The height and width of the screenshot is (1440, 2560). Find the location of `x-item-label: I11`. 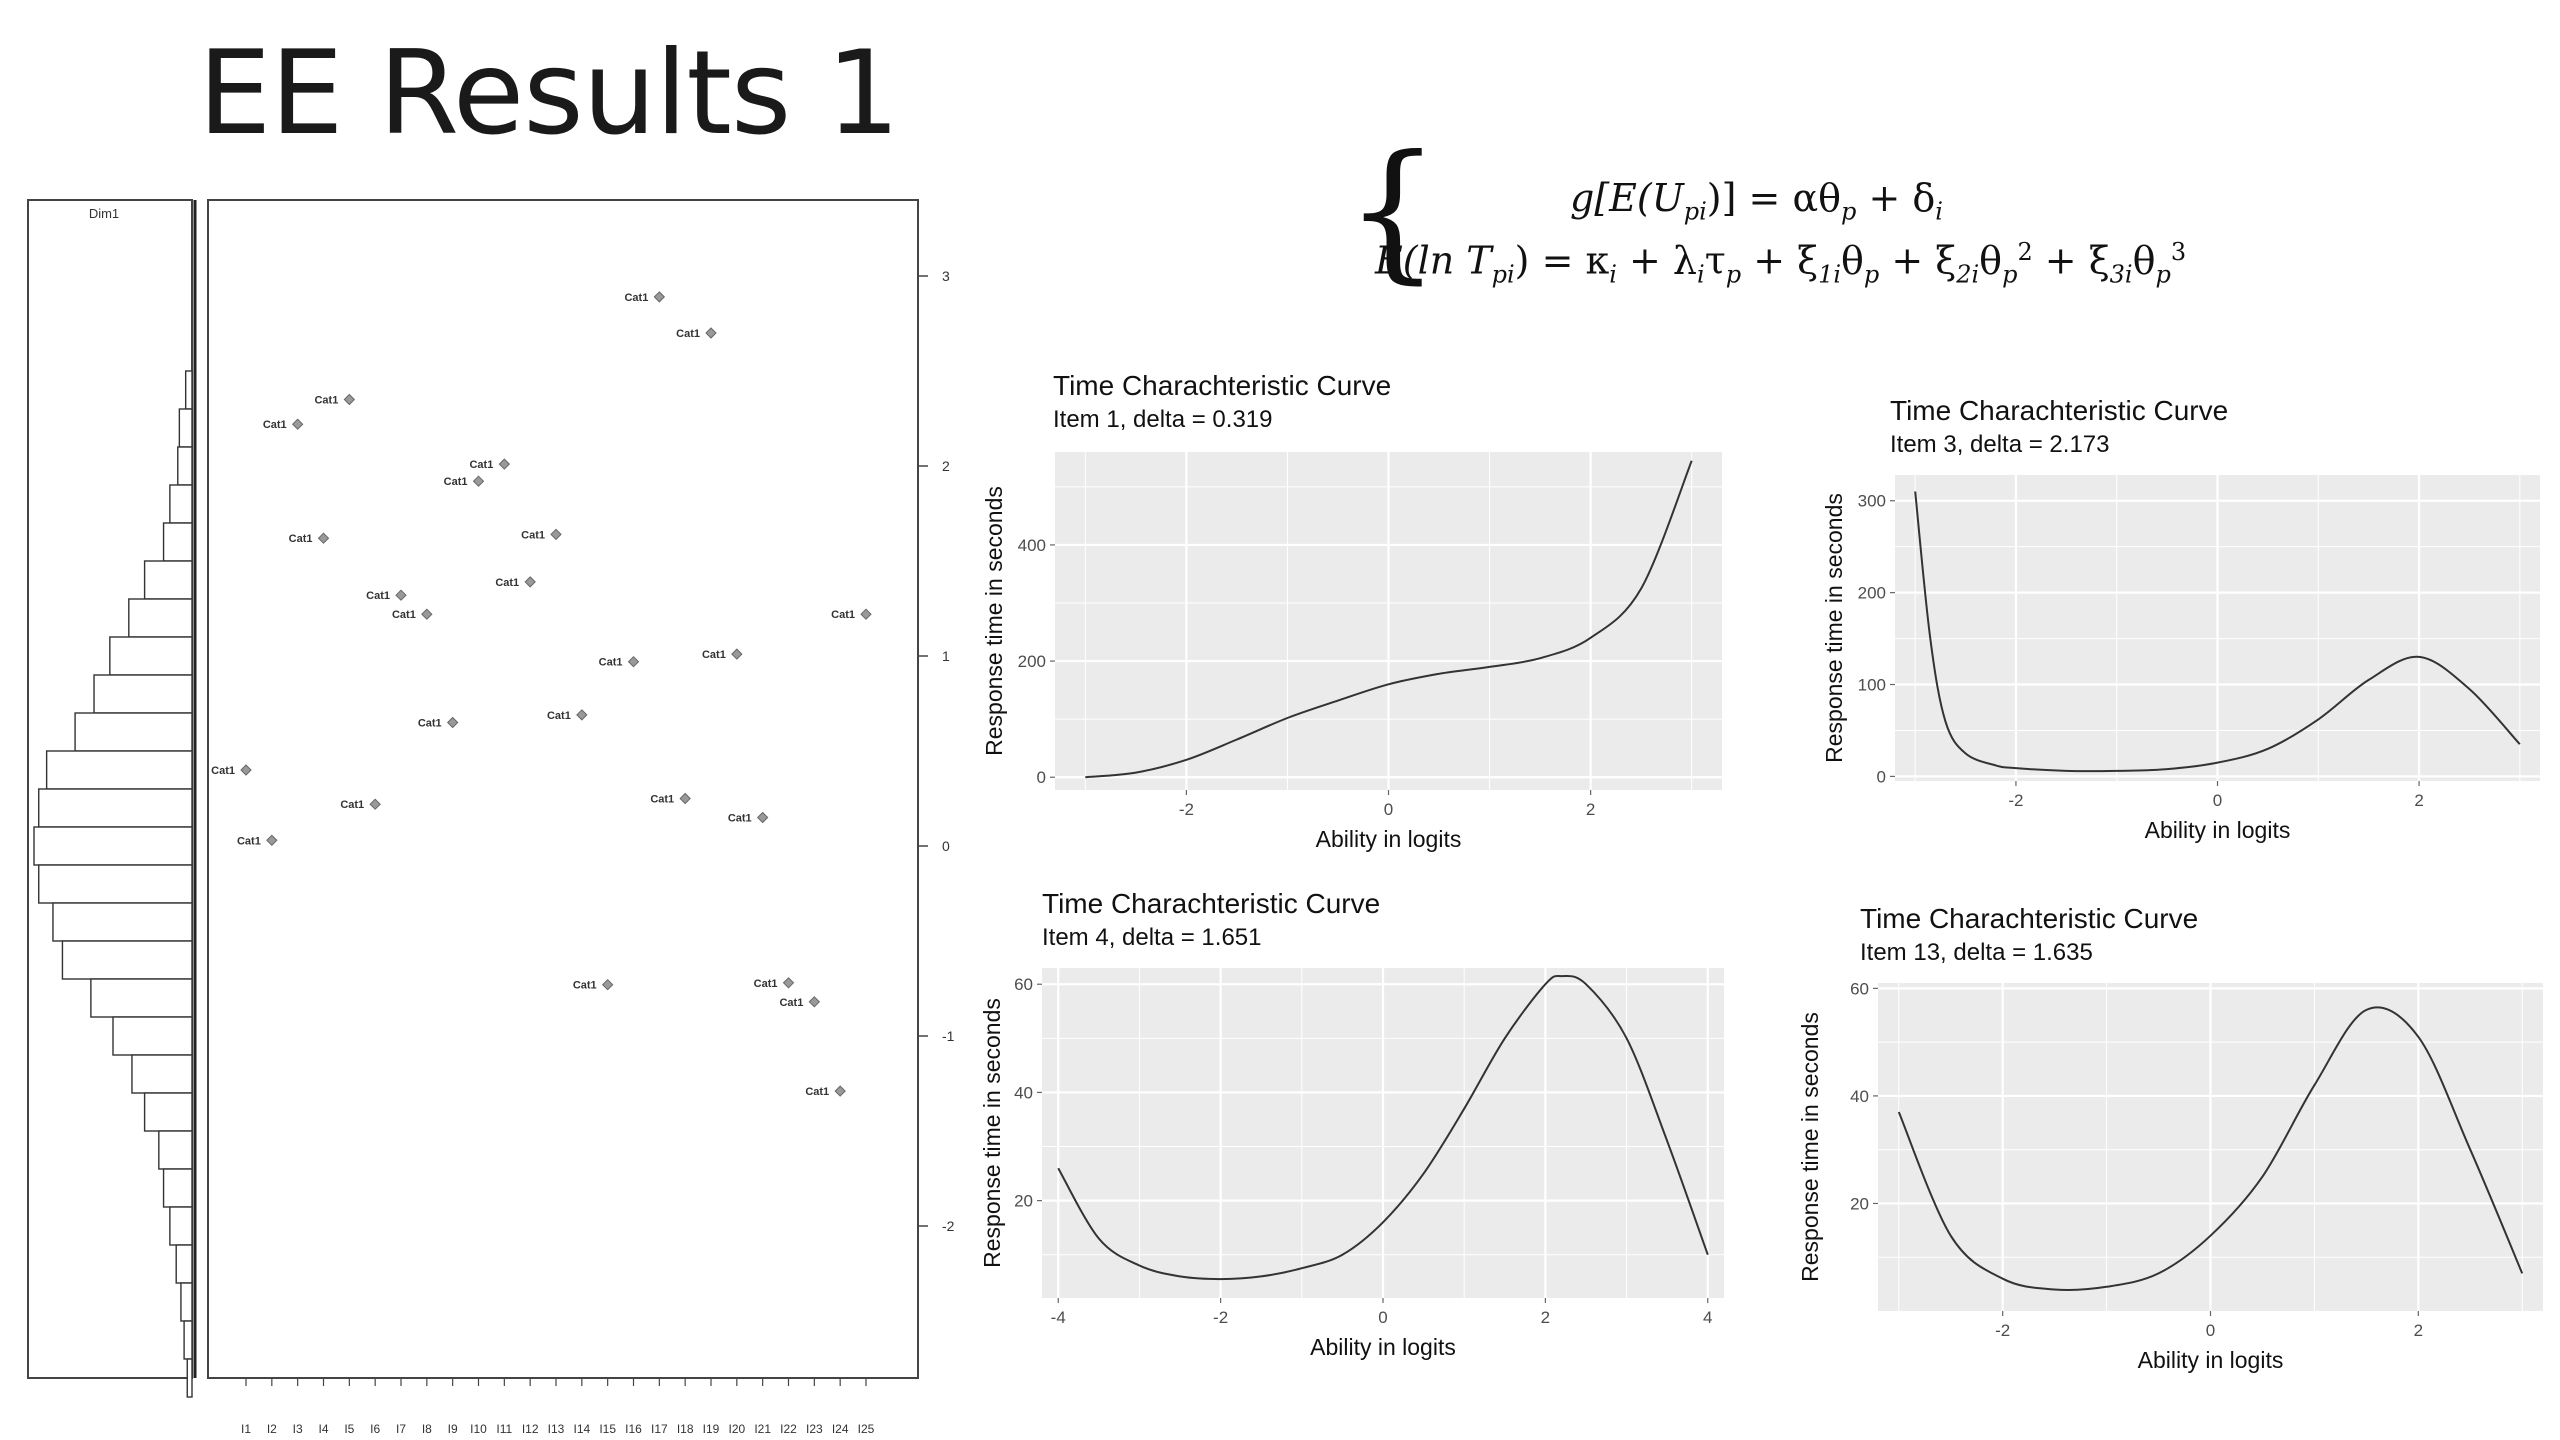

x-item-label: I11 is located at coordinates (504, 1429).